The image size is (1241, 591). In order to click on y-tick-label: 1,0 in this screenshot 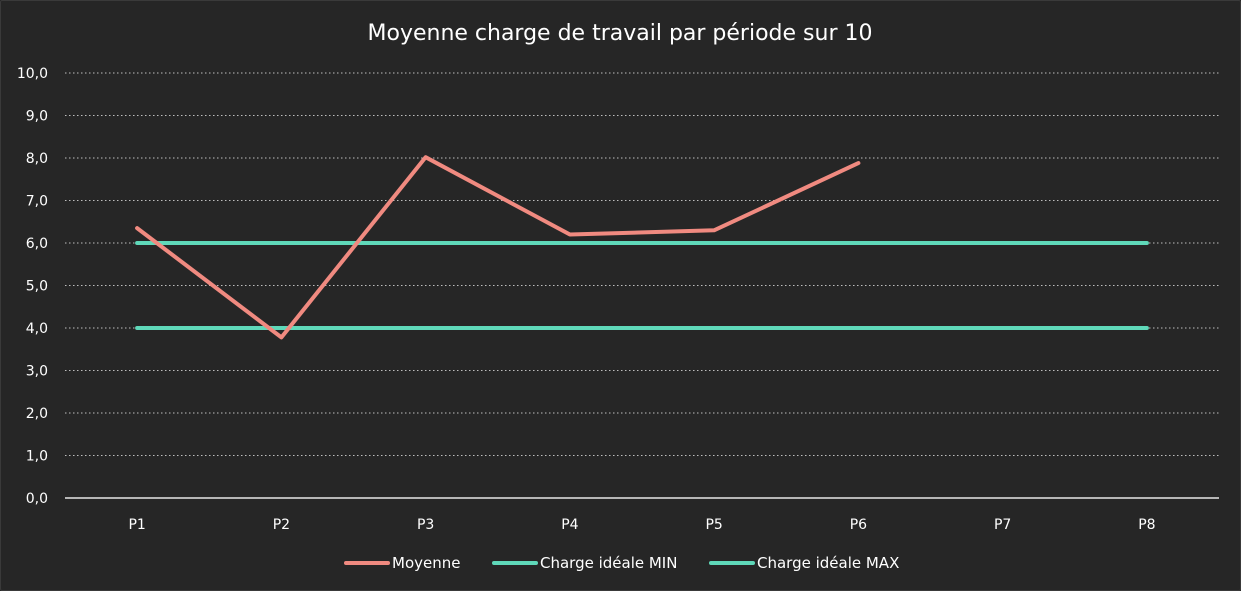, I will do `click(37, 457)`.